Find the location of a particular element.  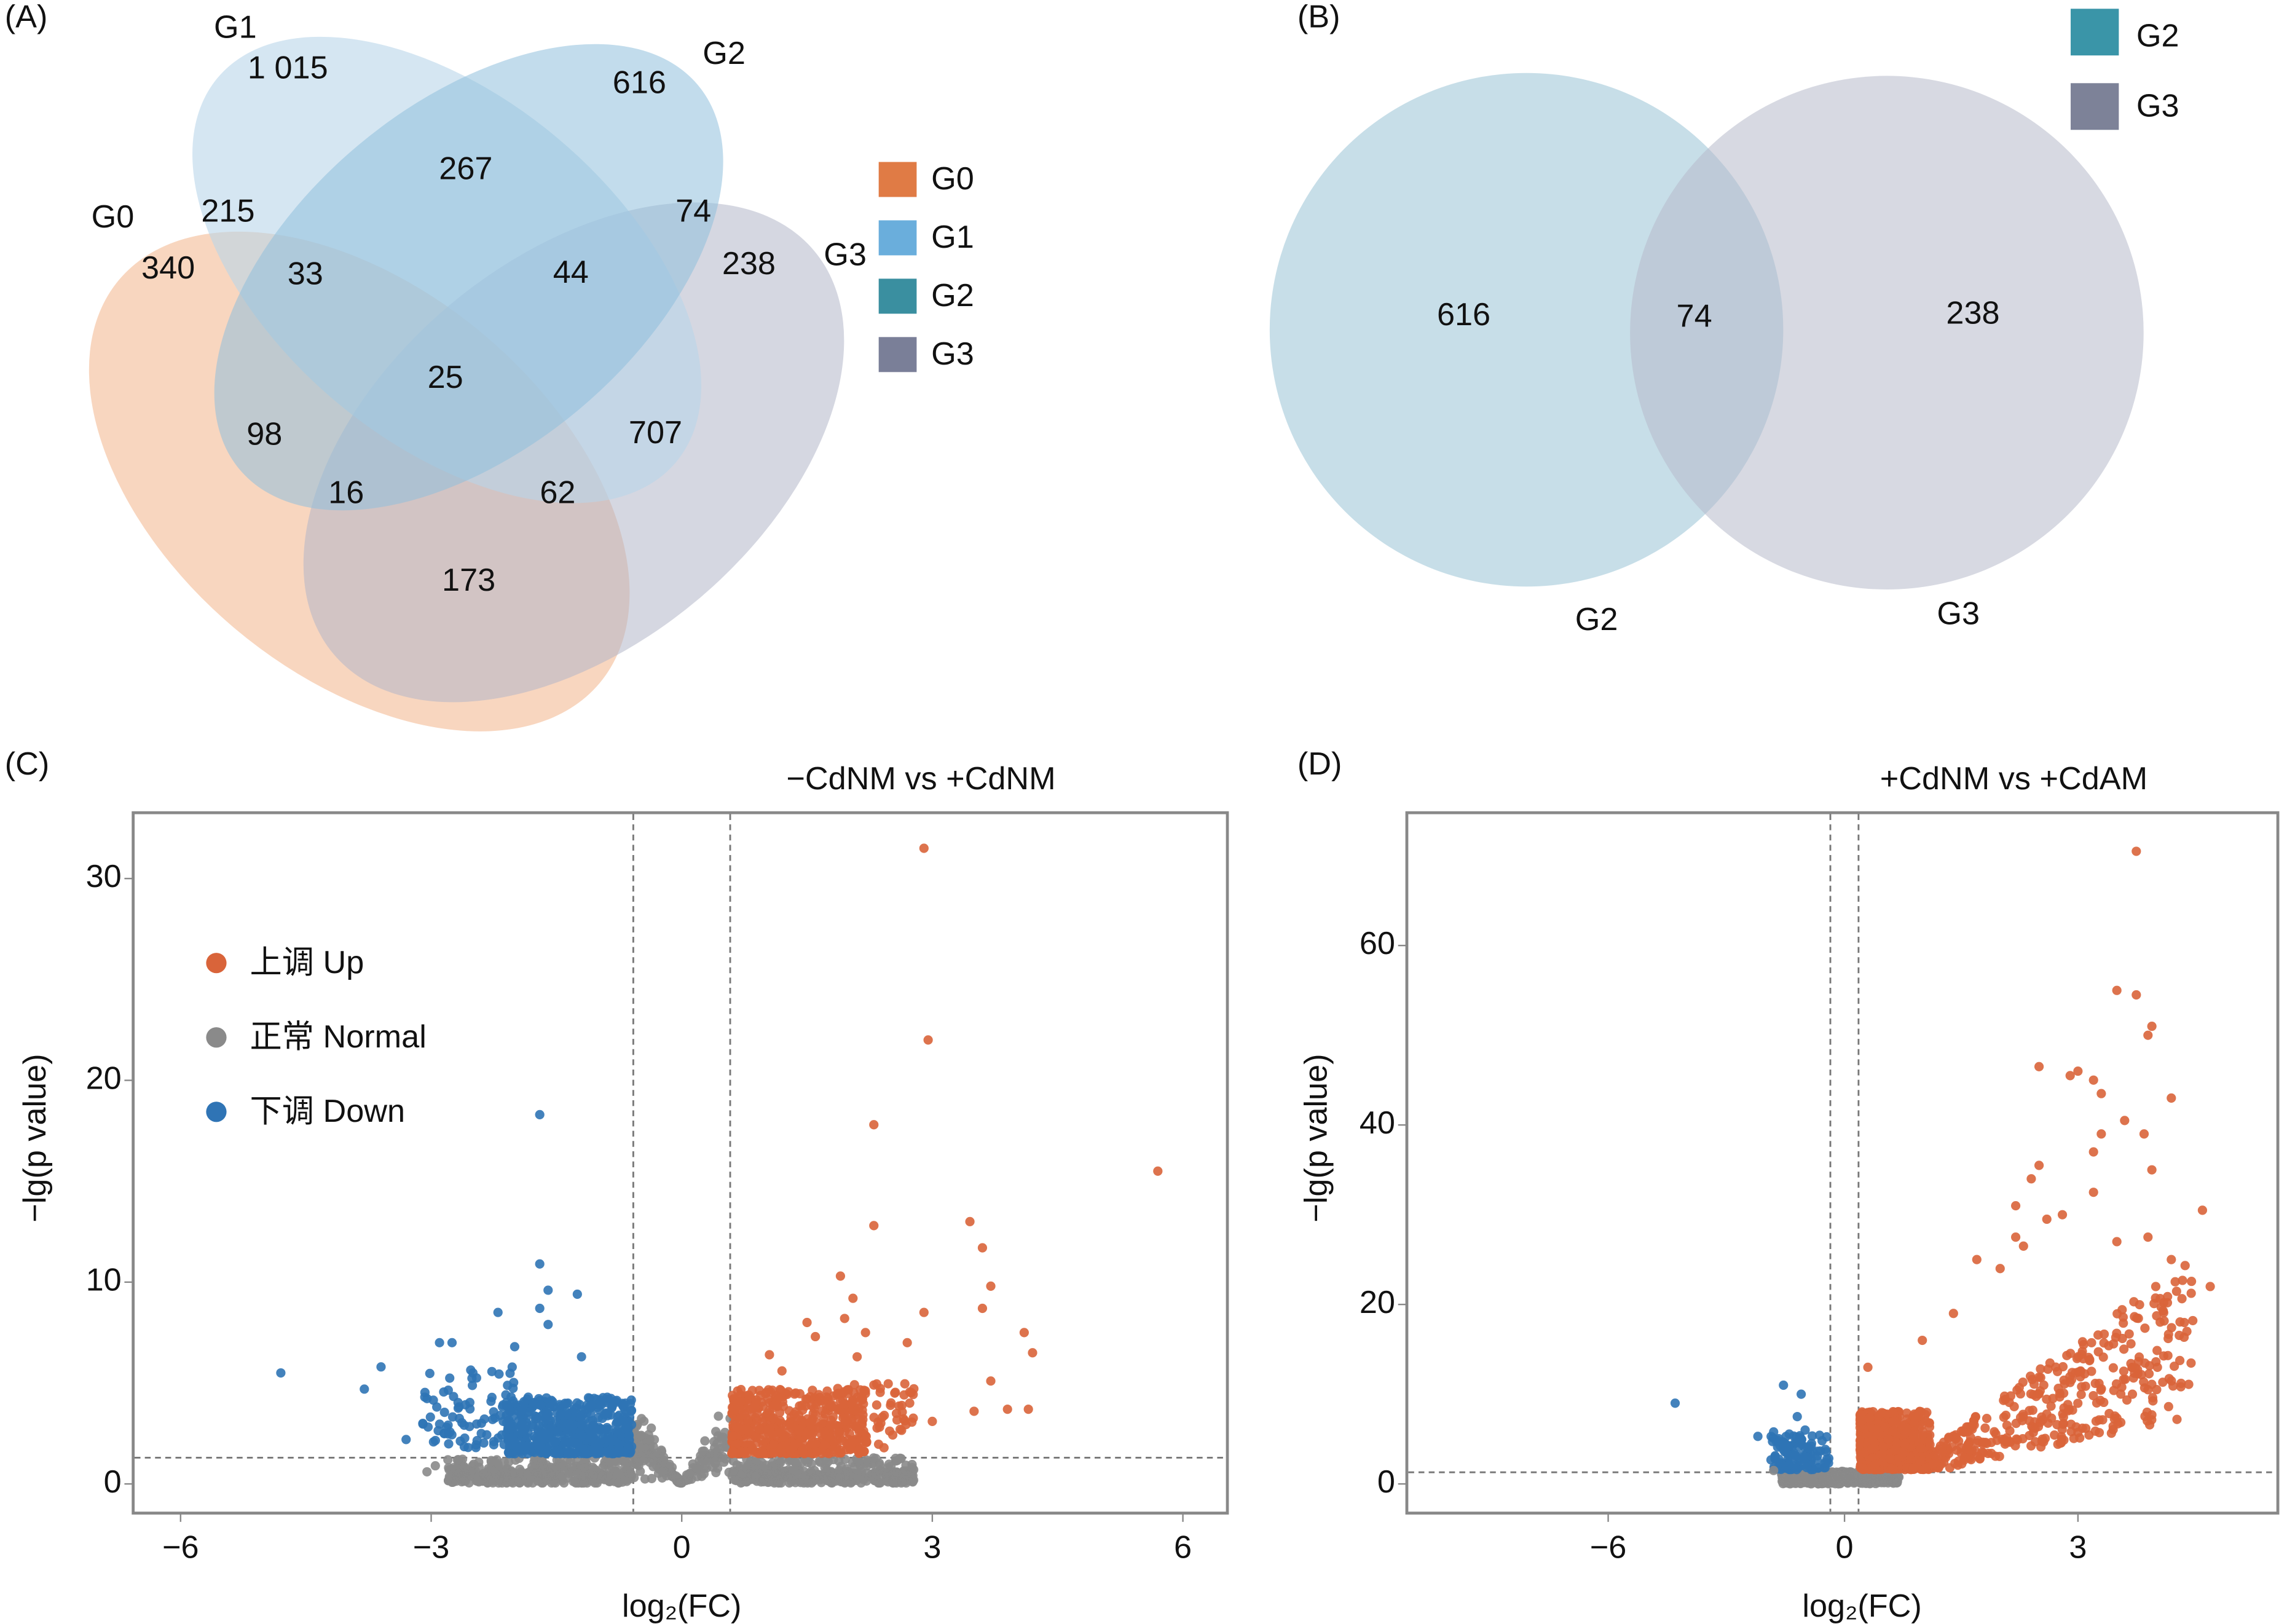

panel-label-c: (C) is located at coordinates (28, 764).